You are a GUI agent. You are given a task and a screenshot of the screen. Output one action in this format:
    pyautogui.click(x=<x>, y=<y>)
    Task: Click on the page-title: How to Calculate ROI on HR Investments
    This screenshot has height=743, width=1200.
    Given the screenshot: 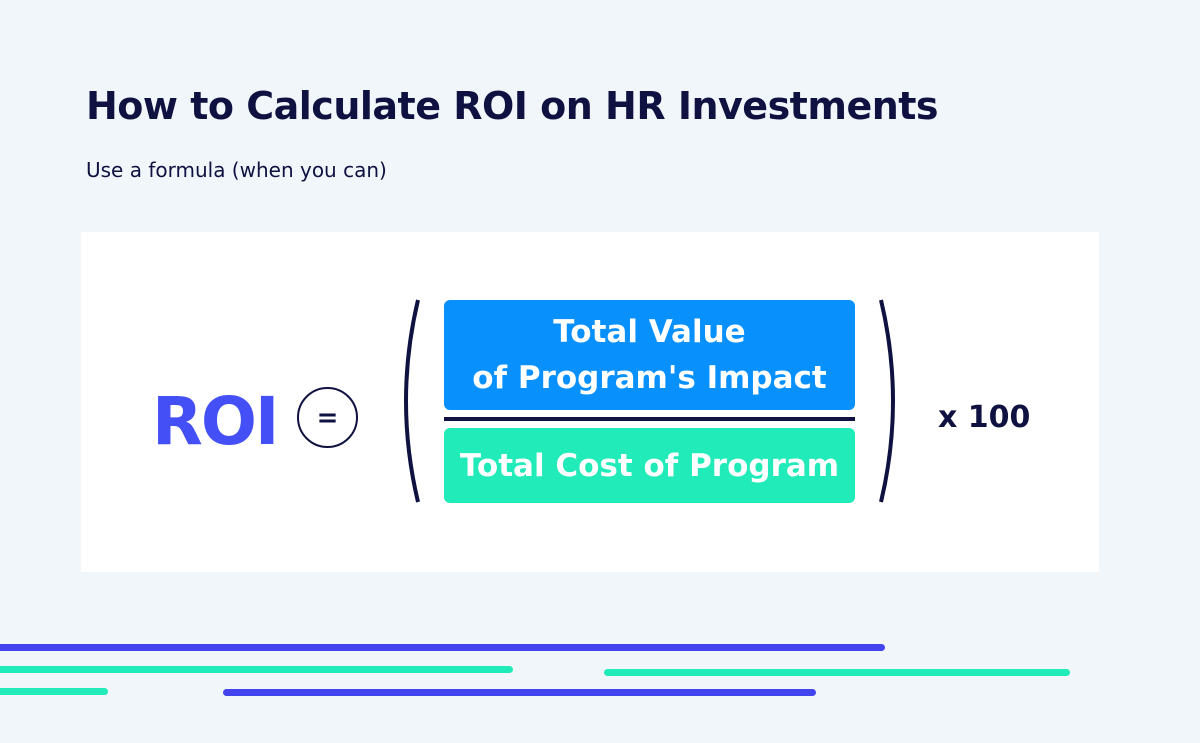 What is the action you would take?
    pyautogui.click(x=512, y=106)
    